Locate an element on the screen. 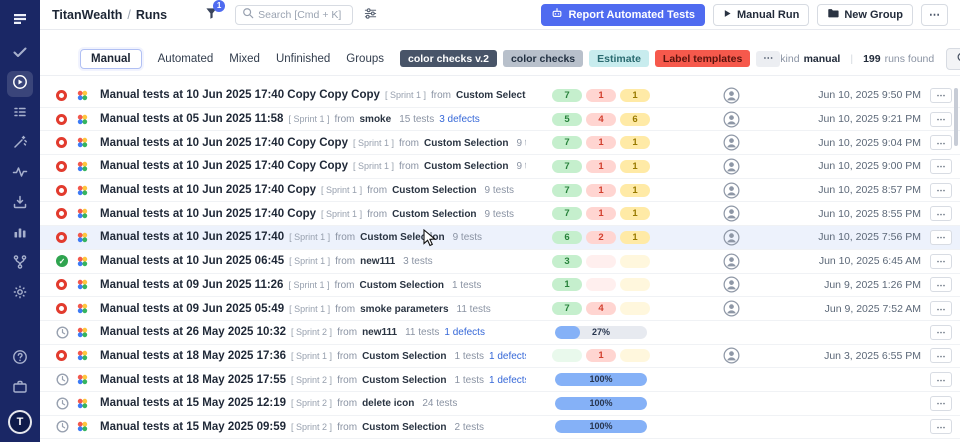 The width and height of the screenshot is (960, 442). run-title: Manual tests at 18 May 2025 17:36 is located at coordinates (193, 355).